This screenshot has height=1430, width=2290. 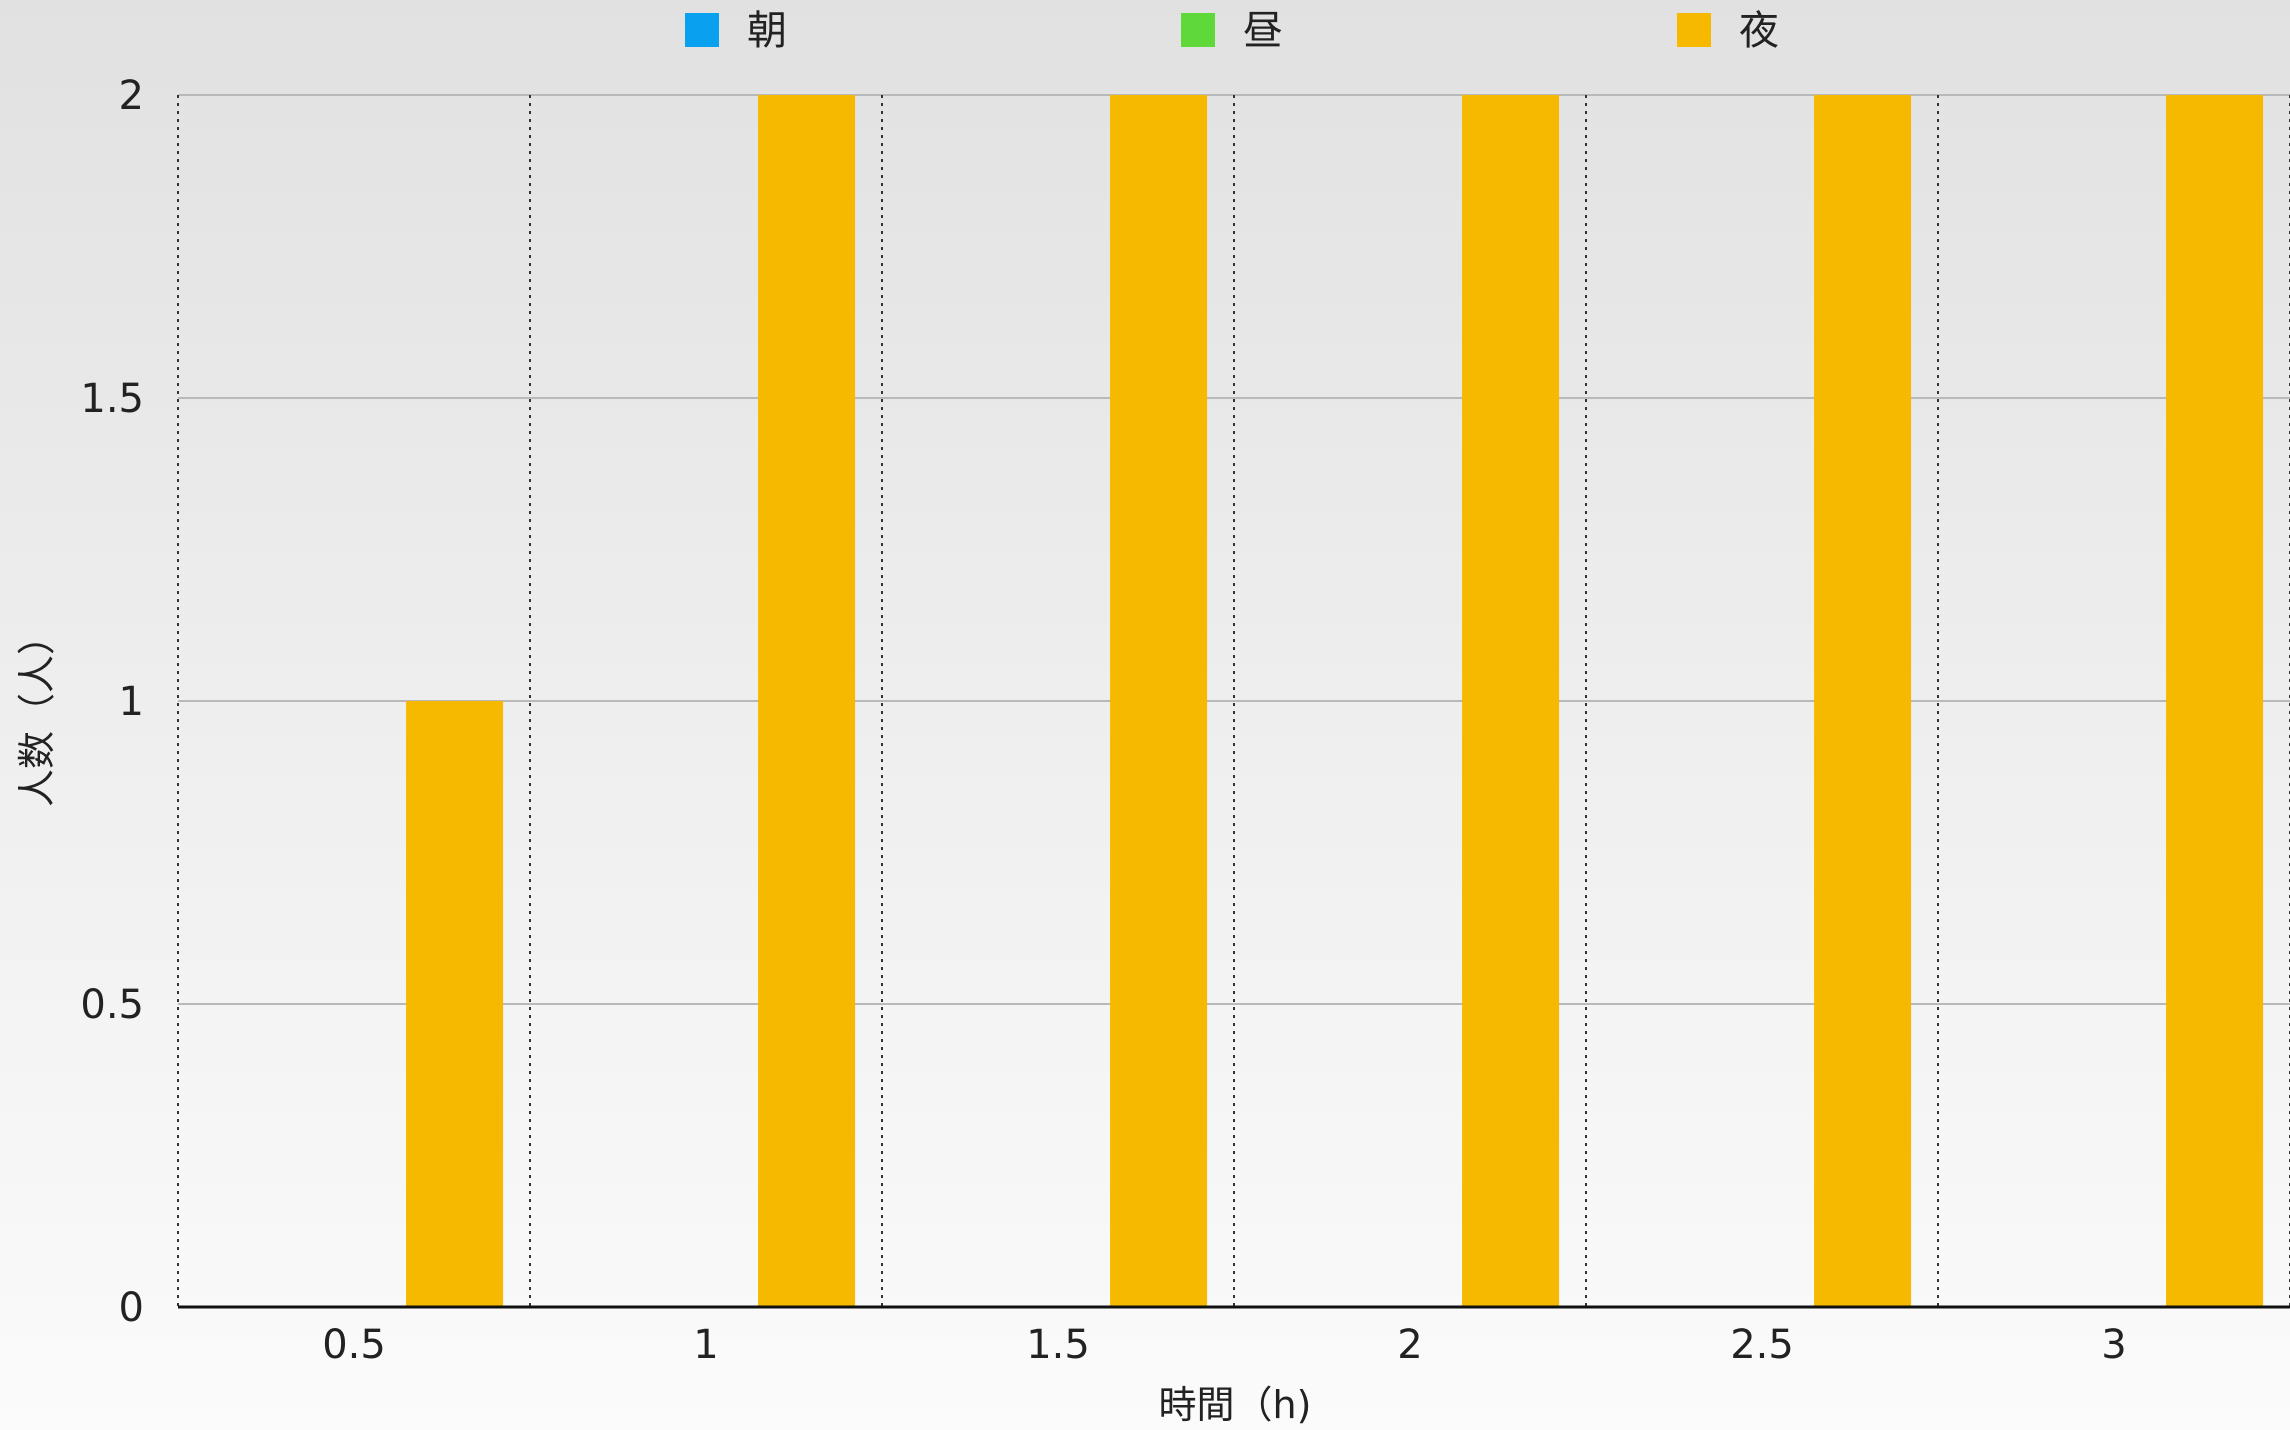 I want to click on x-axis-title: 時間（h), so click(x=1235, y=1405).